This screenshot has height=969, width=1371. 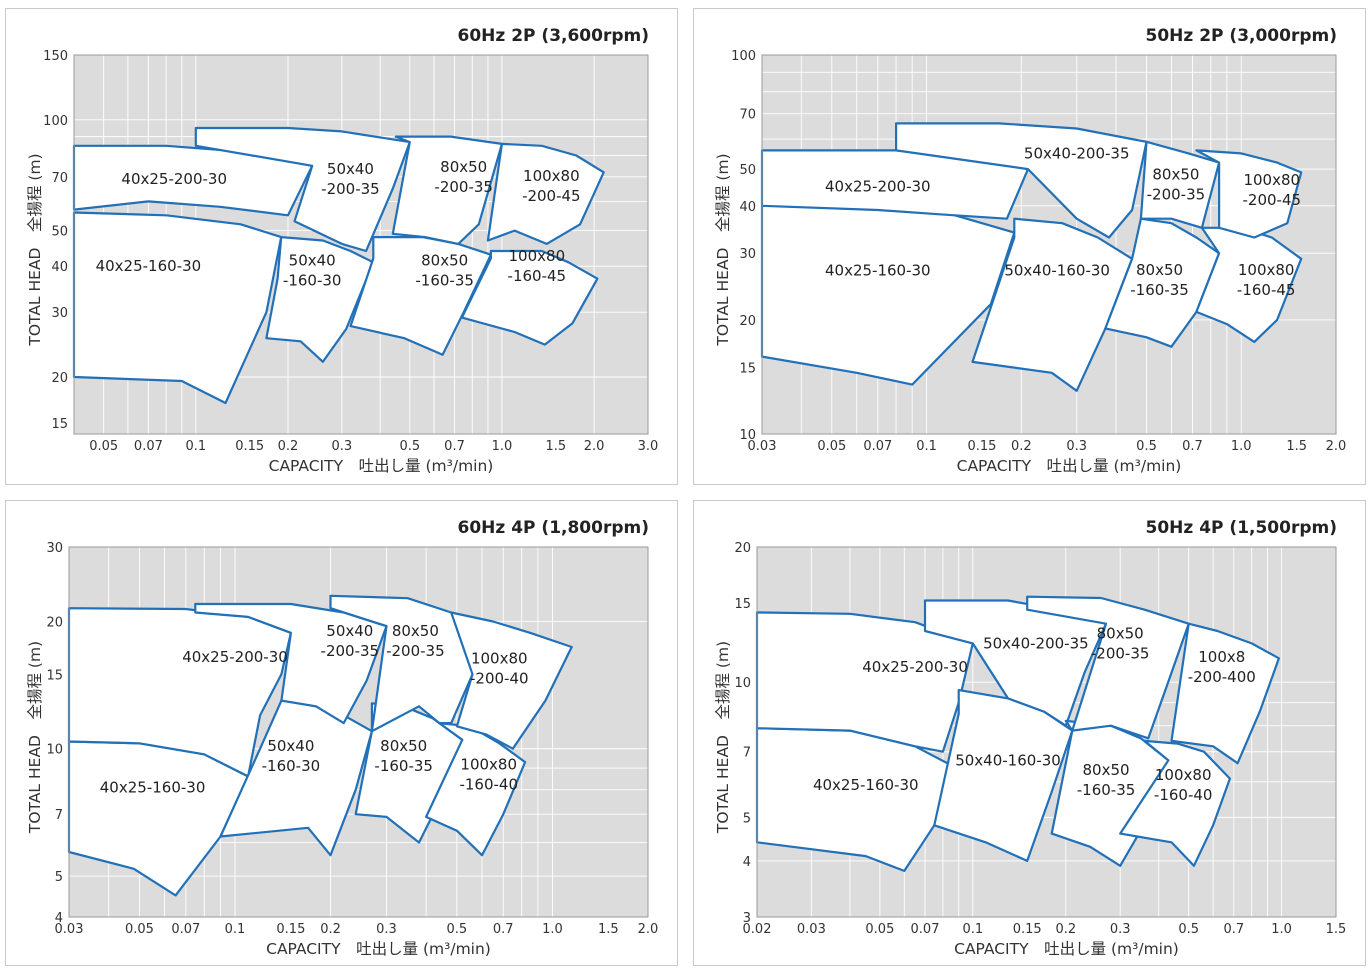 What do you see at coordinates (1241, 36) in the screenshot?
I see `chart-title: 50Hz 2P (3,000rpm)` at bounding box center [1241, 36].